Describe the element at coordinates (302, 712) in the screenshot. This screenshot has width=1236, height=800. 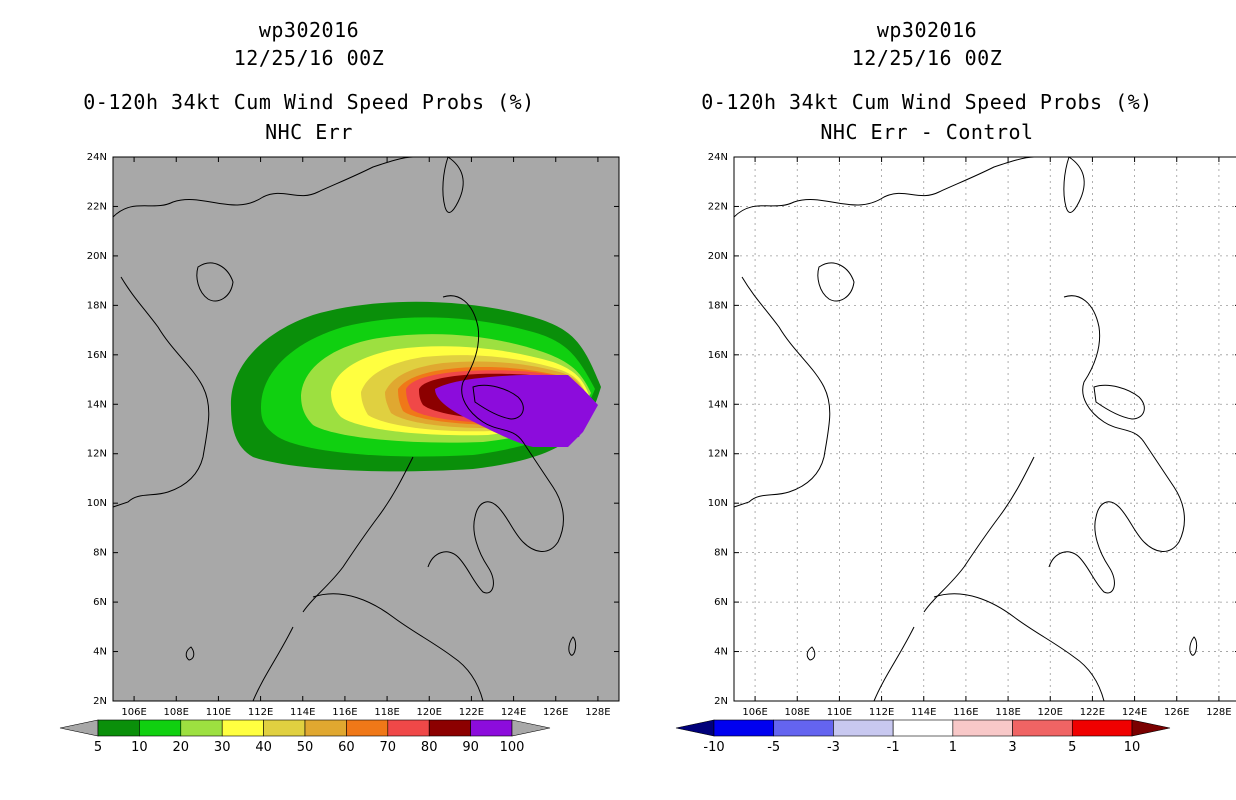
I see `lon-tick-label: 114E` at that location.